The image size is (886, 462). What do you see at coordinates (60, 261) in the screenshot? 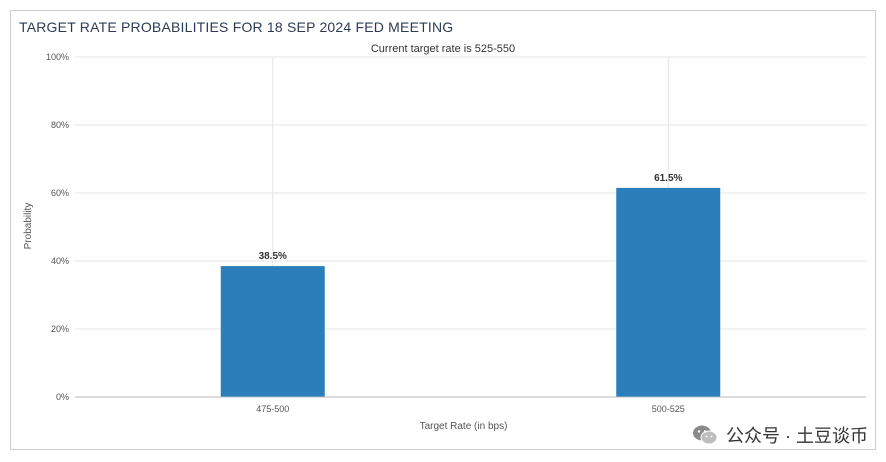
I see `y-tick-label: 40%` at bounding box center [60, 261].